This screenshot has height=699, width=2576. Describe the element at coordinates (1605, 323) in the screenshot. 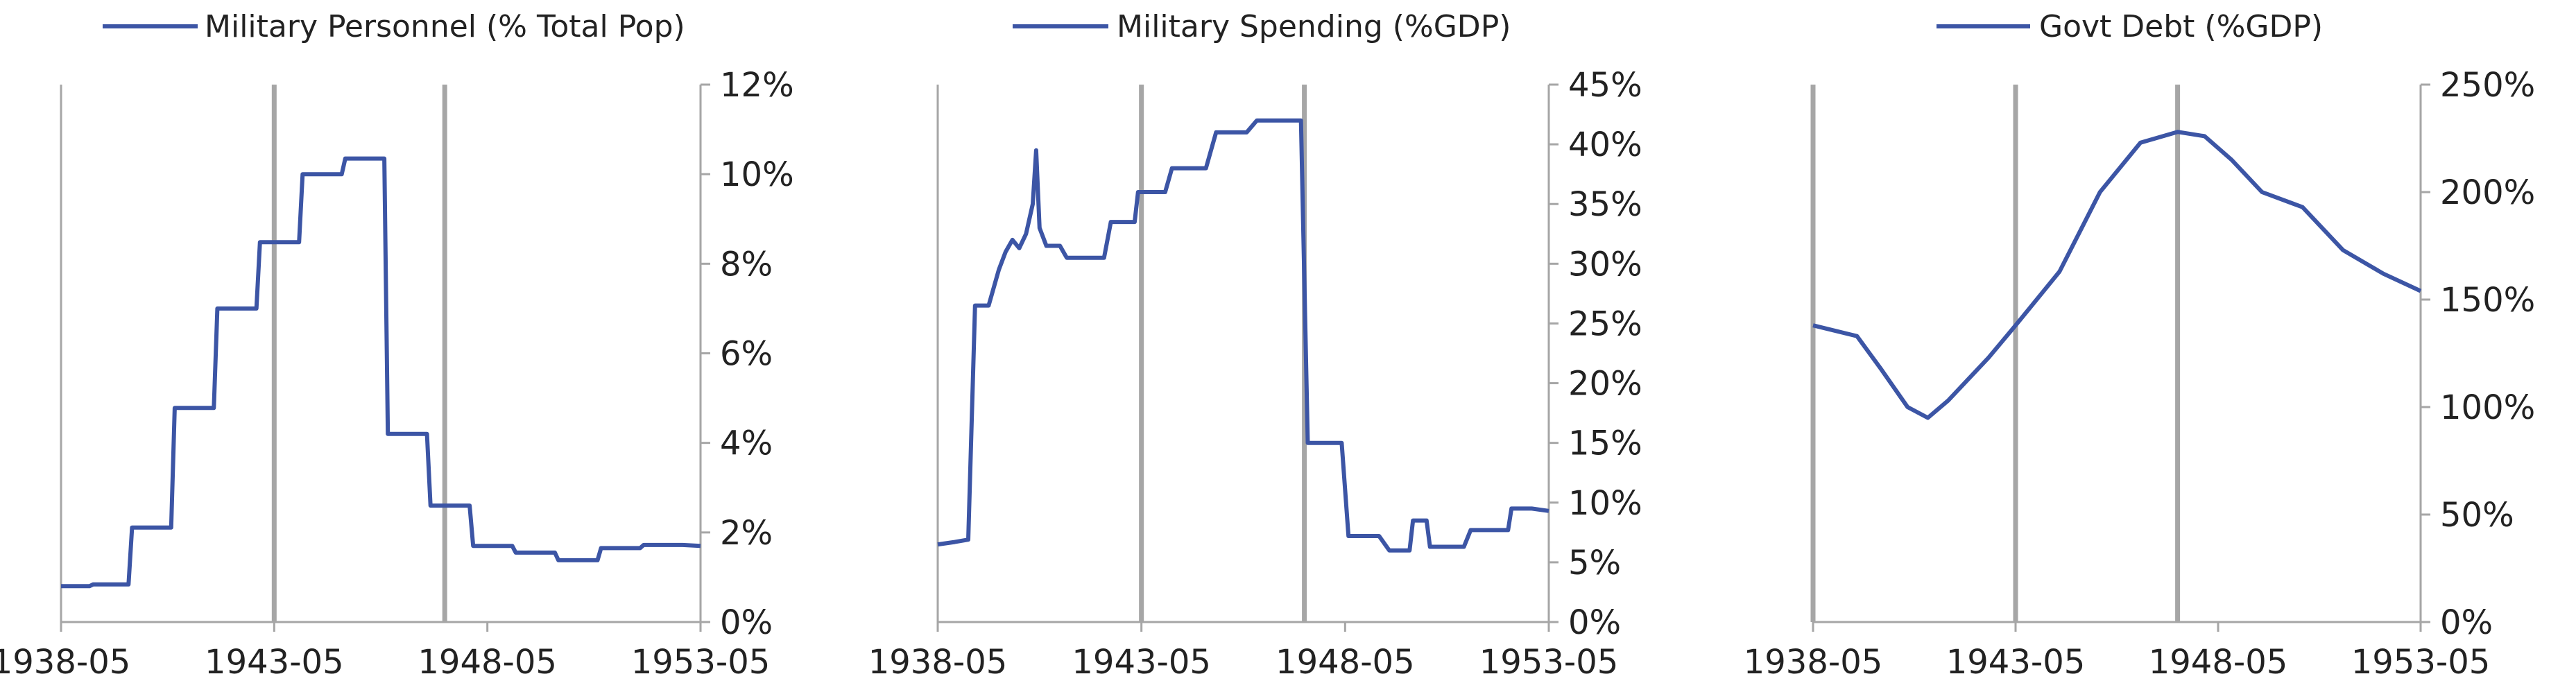

I see `y-tick-label: 25%` at that location.